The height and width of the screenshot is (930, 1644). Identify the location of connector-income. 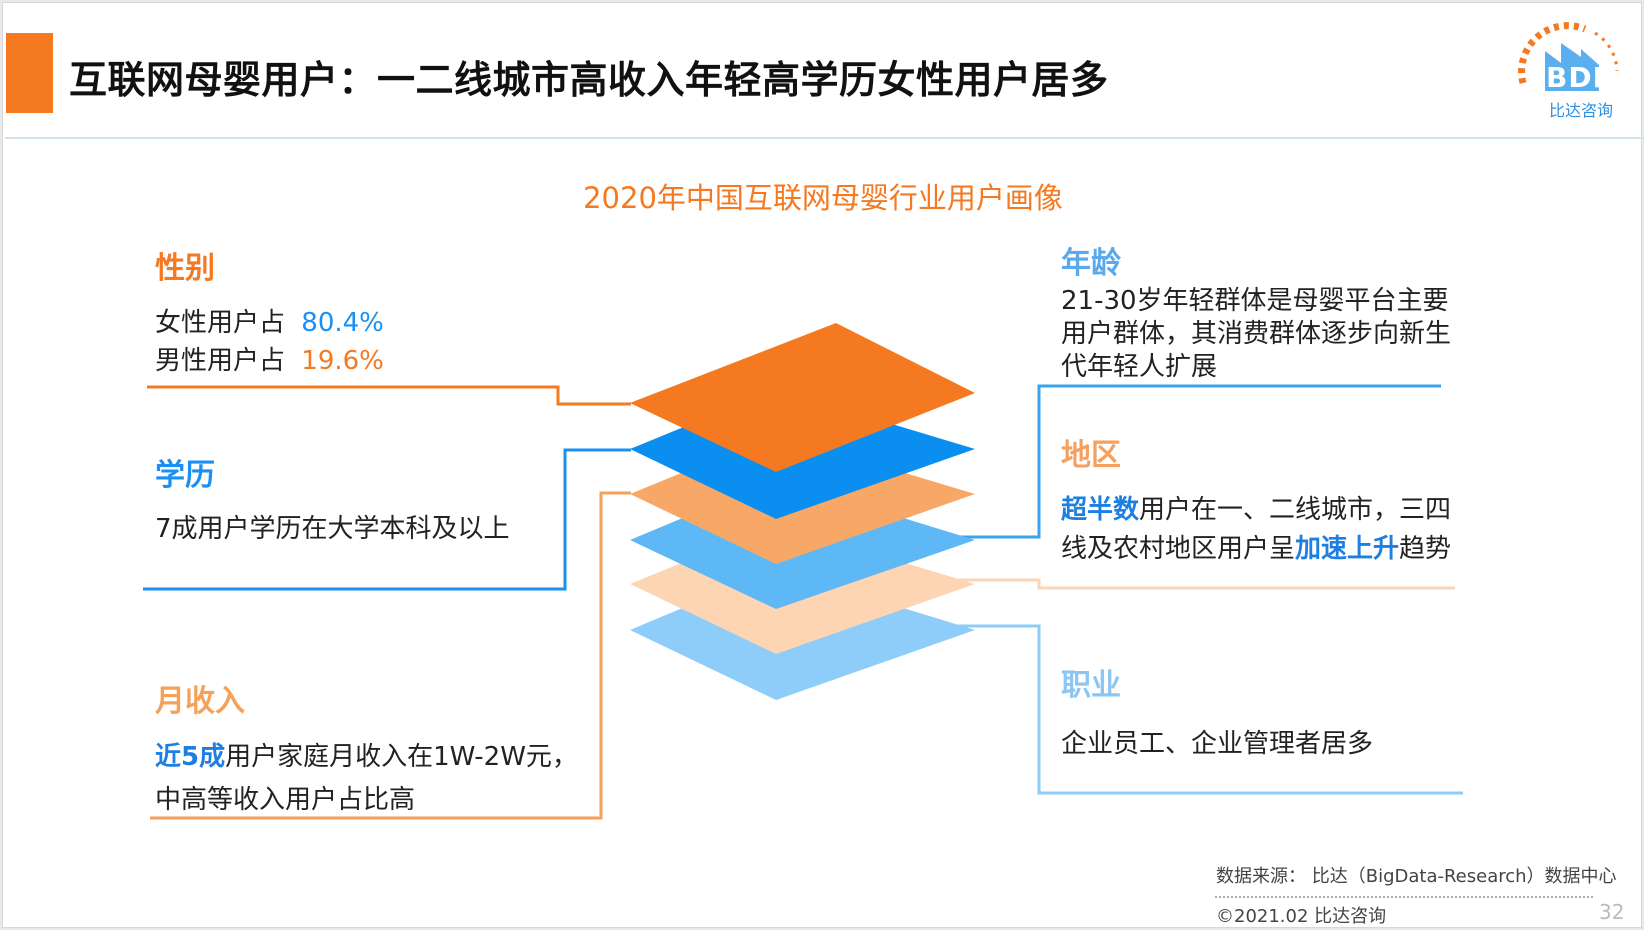
(390, 655).